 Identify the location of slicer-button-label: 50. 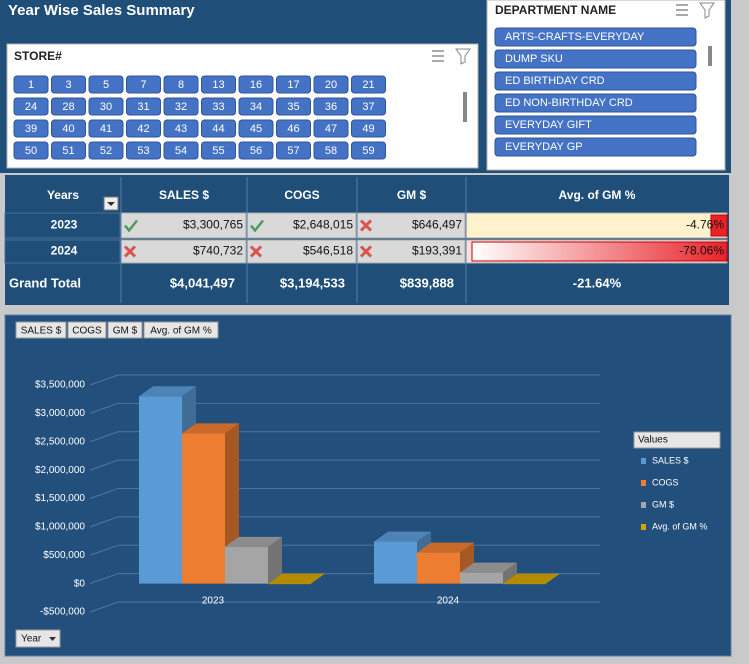
(31, 151).